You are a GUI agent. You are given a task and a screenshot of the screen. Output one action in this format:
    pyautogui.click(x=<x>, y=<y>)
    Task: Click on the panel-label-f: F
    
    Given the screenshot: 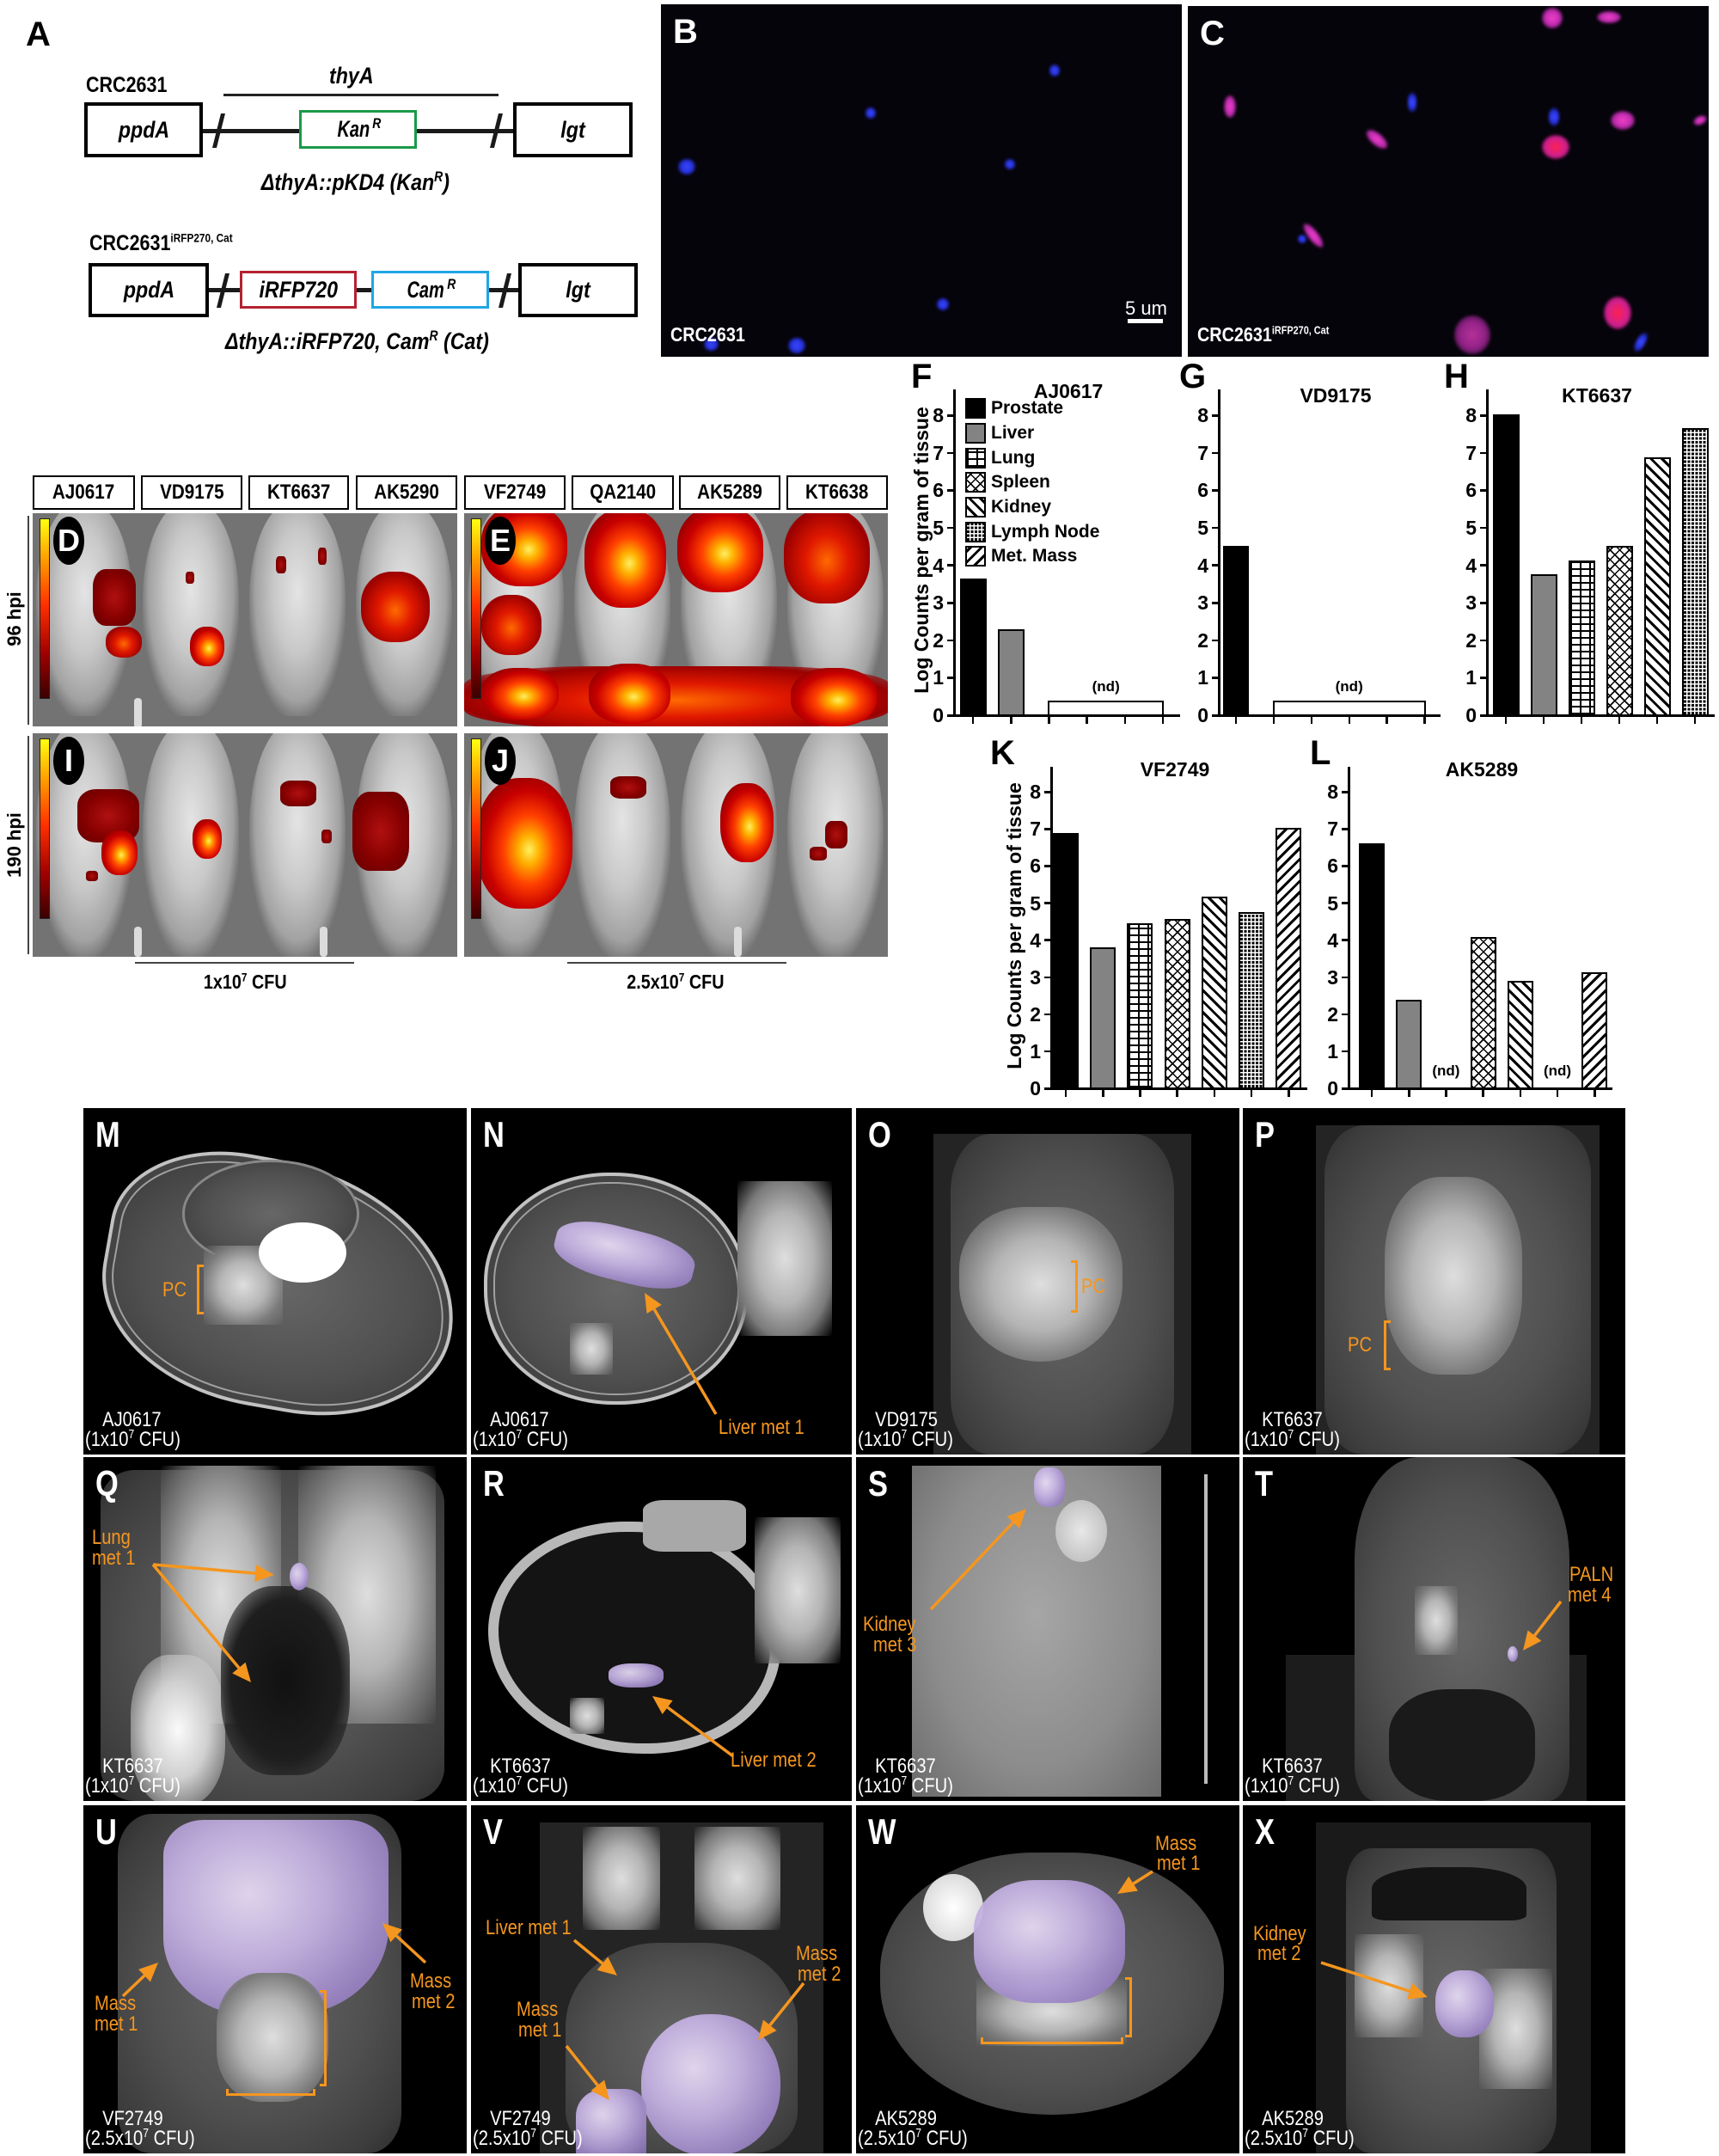 What is the action you would take?
    pyautogui.click(x=922, y=376)
    